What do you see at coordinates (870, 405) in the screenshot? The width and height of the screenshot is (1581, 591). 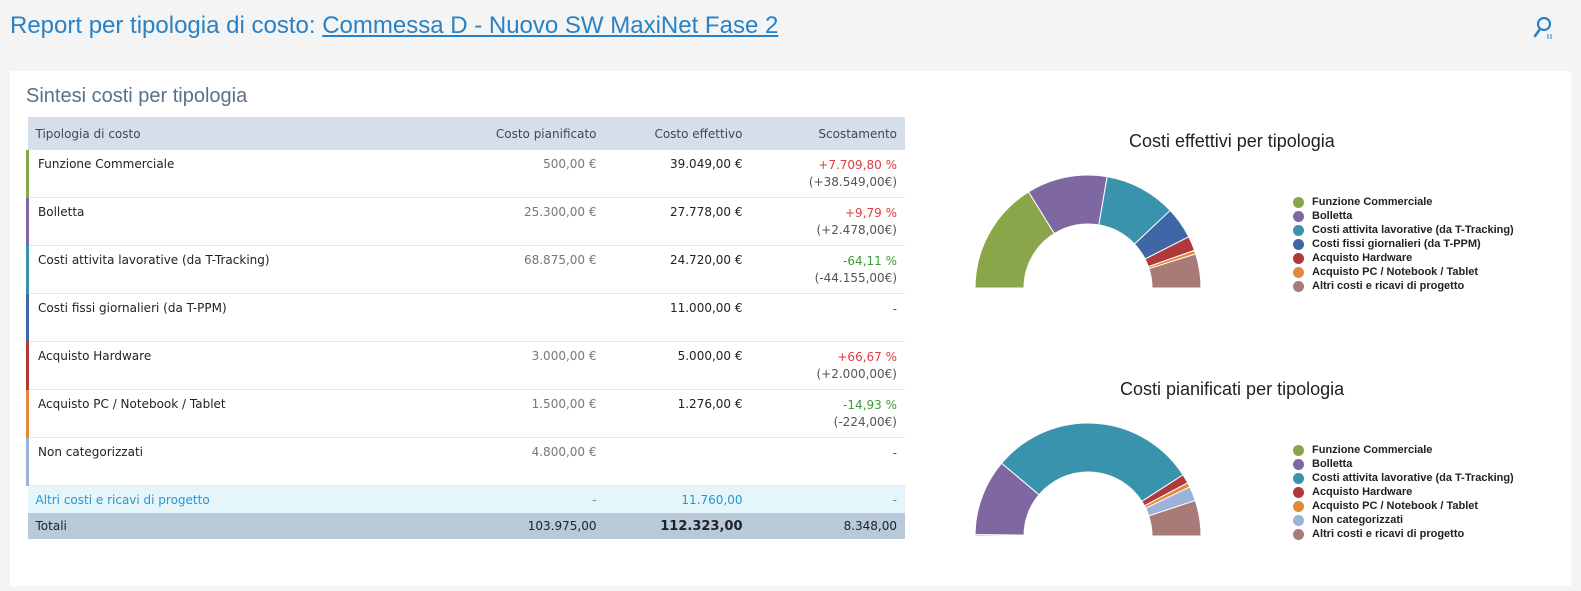 I see `variance-percent: -14,93 %` at bounding box center [870, 405].